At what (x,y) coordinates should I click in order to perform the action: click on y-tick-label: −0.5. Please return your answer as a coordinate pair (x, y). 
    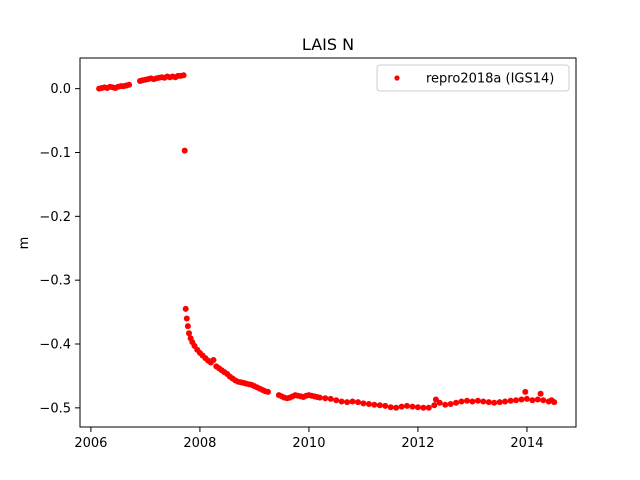
    Looking at the image, I should click on (55, 408).